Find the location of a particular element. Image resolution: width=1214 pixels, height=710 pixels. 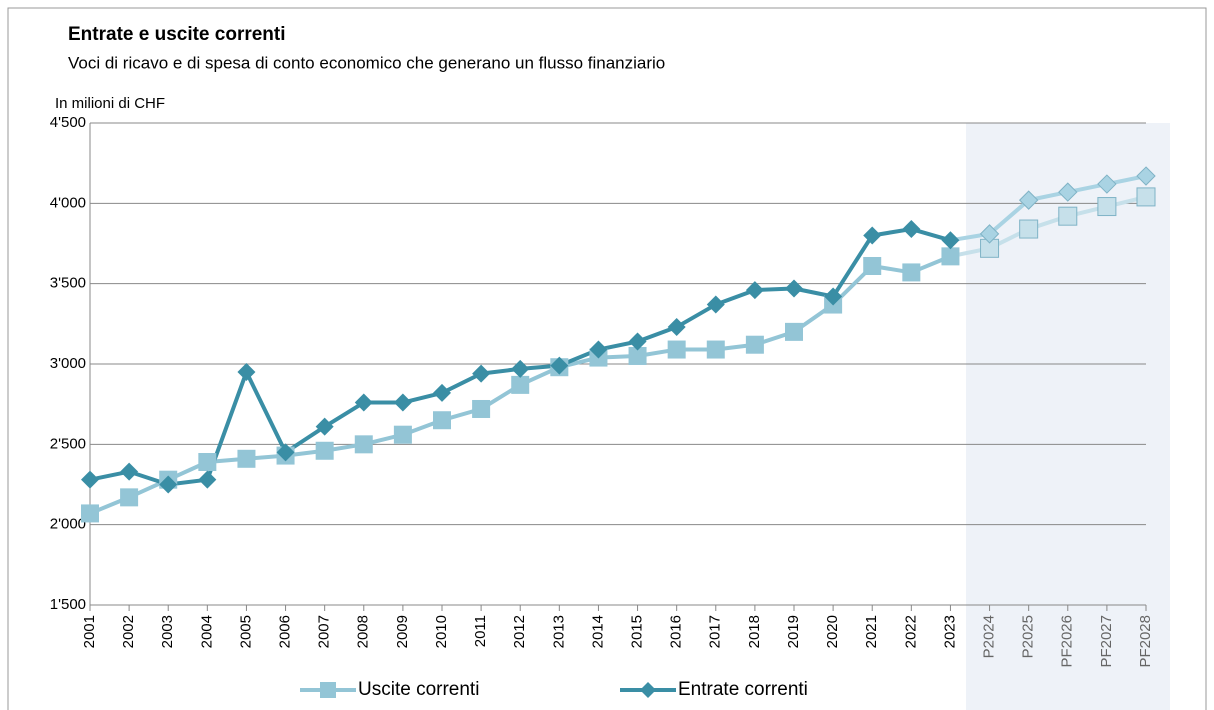

y-tick-label: 2'500 is located at coordinates (68, 443).